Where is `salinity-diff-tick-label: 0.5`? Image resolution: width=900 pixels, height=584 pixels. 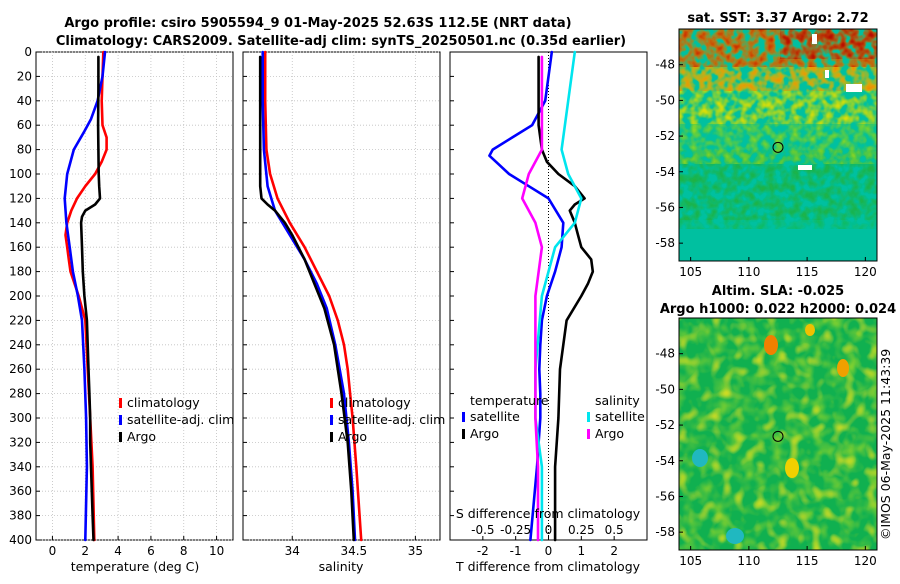
salinity-diff-tick-label: 0.5 is located at coordinates (614, 530).